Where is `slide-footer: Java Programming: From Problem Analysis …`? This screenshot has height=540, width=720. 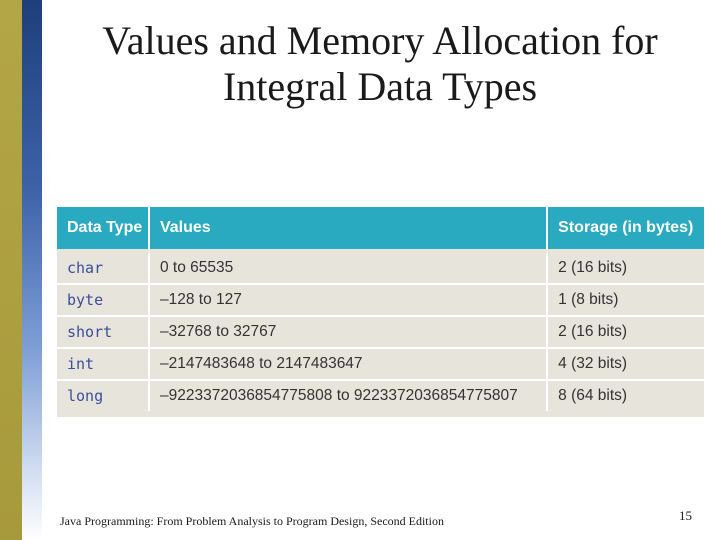 slide-footer: Java Programming: From Problem Analysis … is located at coordinates (252, 521).